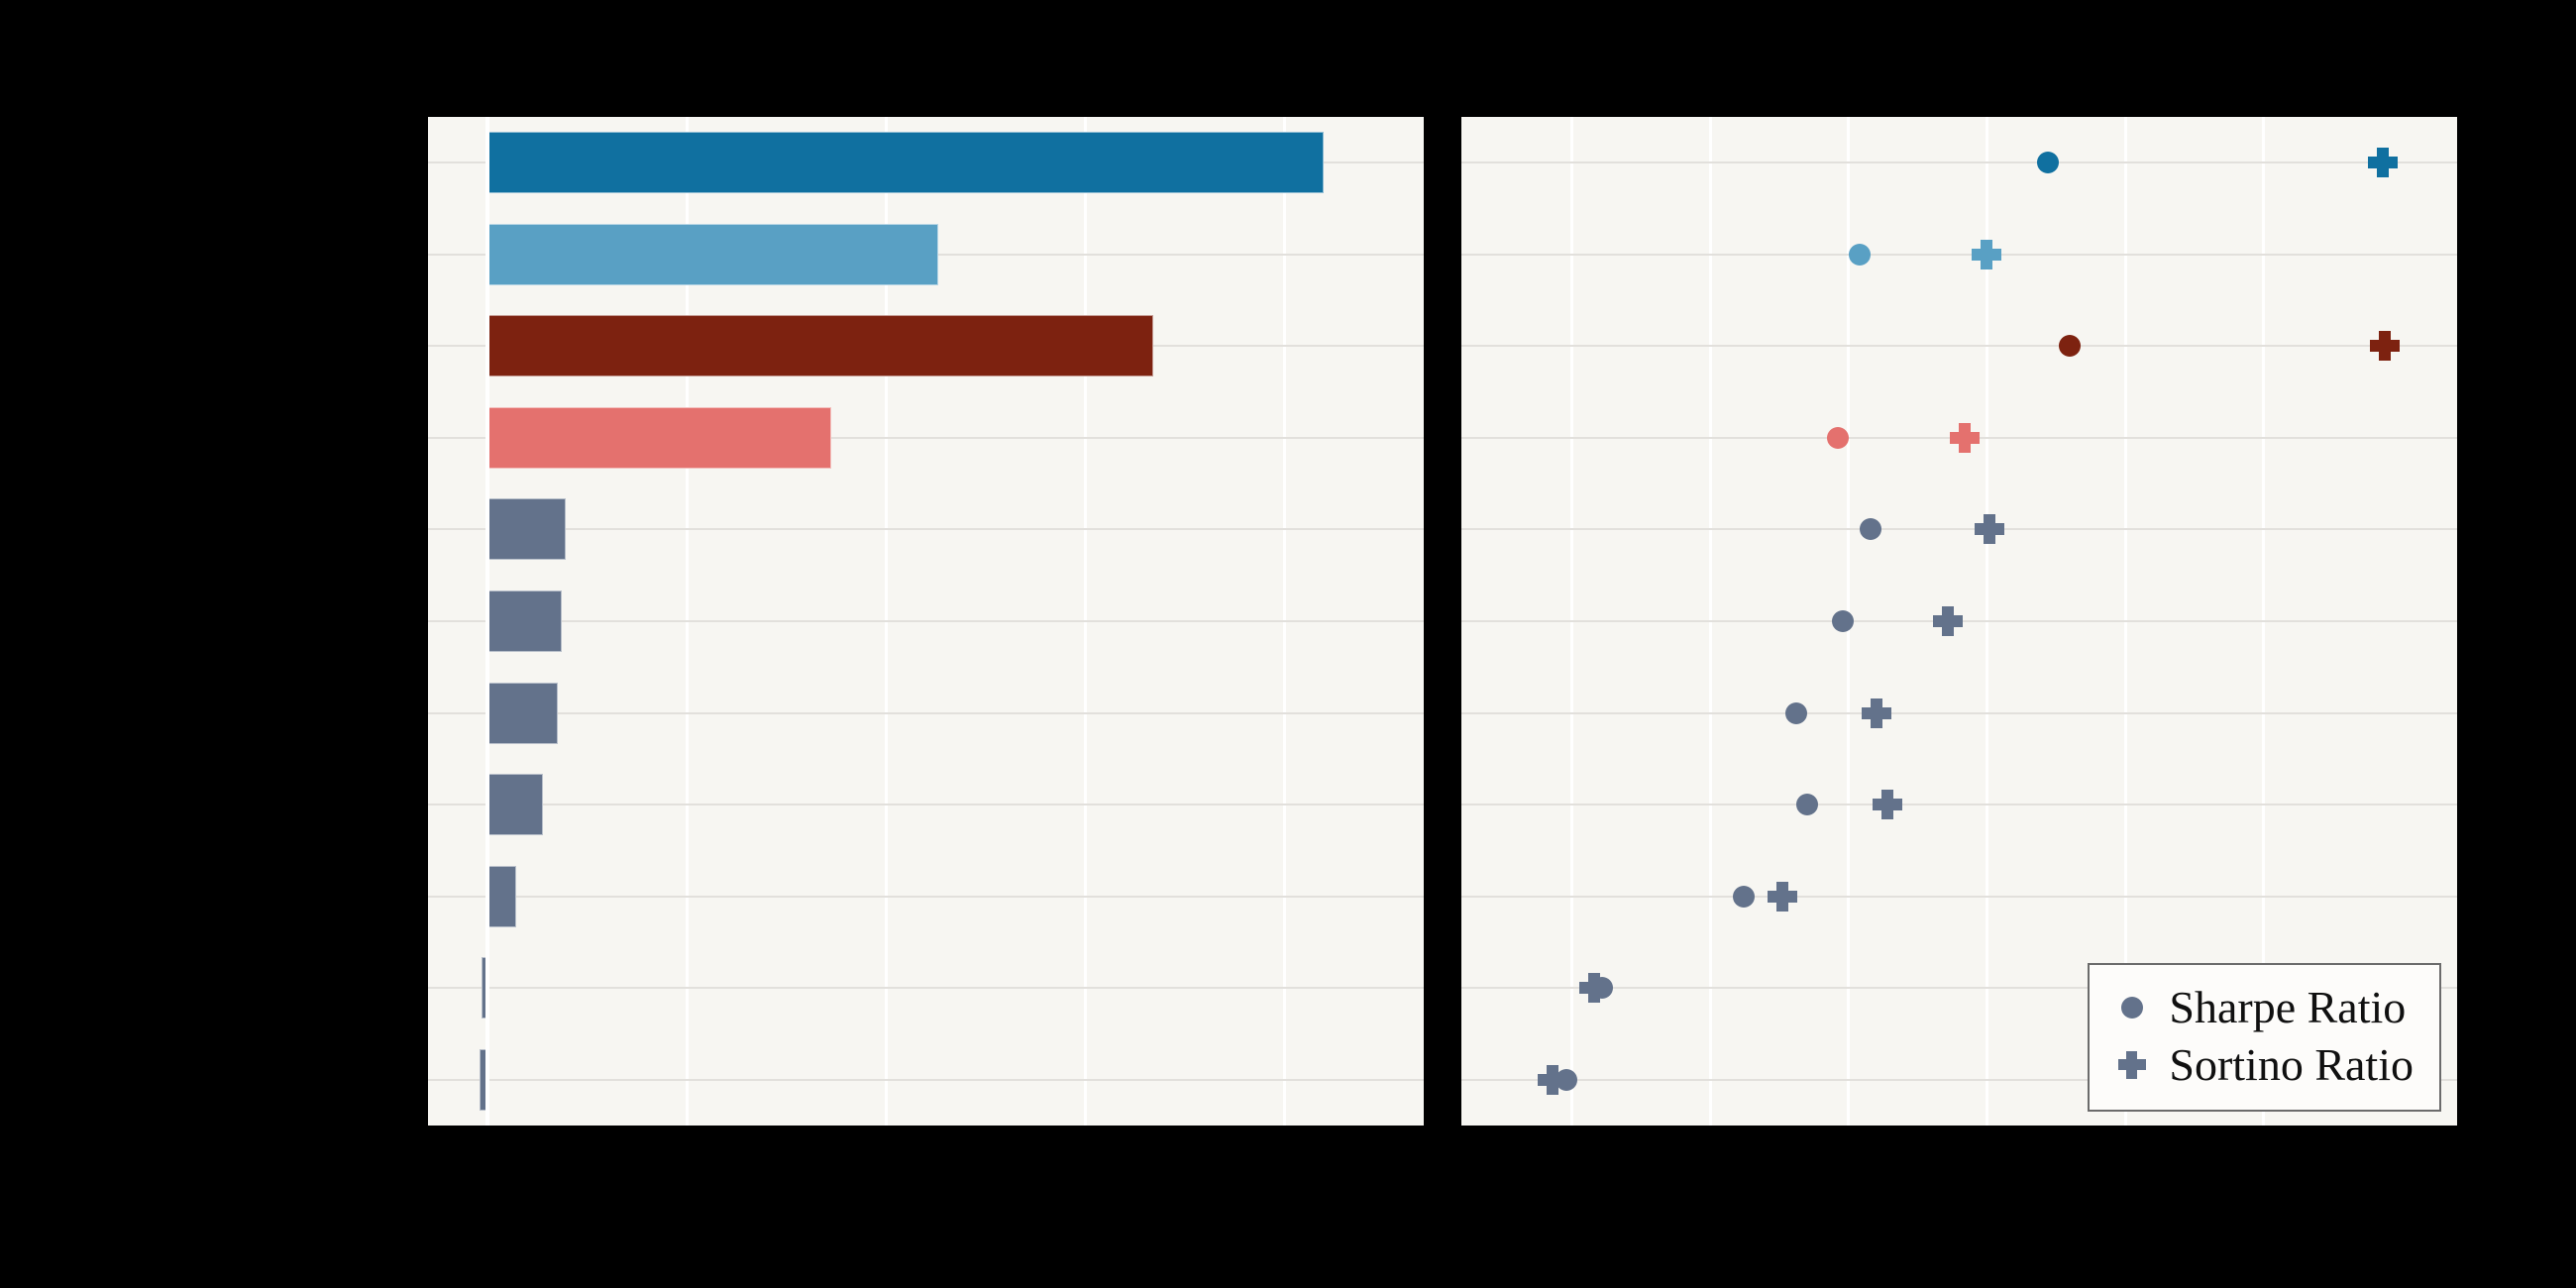 This screenshot has width=2576, height=1288. What do you see at coordinates (2291, 1064) in the screenshot?
I see `legend-item-label: Sortino Ratio` at bounding box center [2291, 1064].